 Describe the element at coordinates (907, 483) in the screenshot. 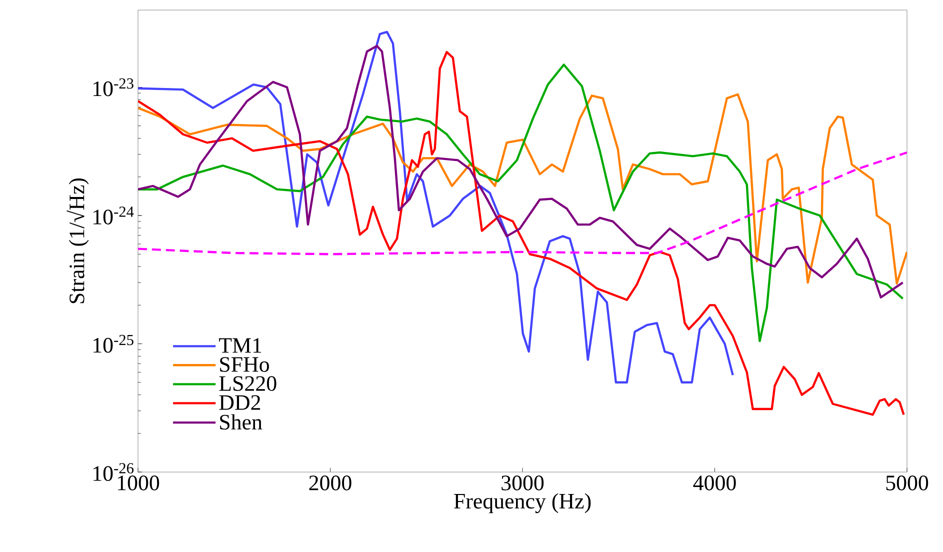

I see `x-tick-label: 5000` at that location.